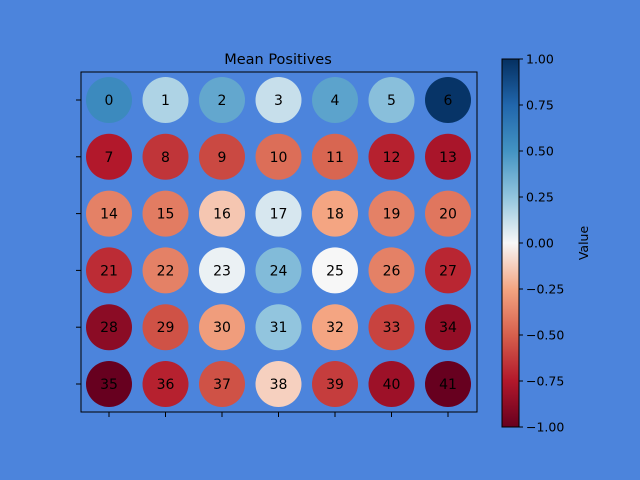 The width and height of the screenshot is (640, 480). I want to click on cell-label: 10, so click(279, 158).